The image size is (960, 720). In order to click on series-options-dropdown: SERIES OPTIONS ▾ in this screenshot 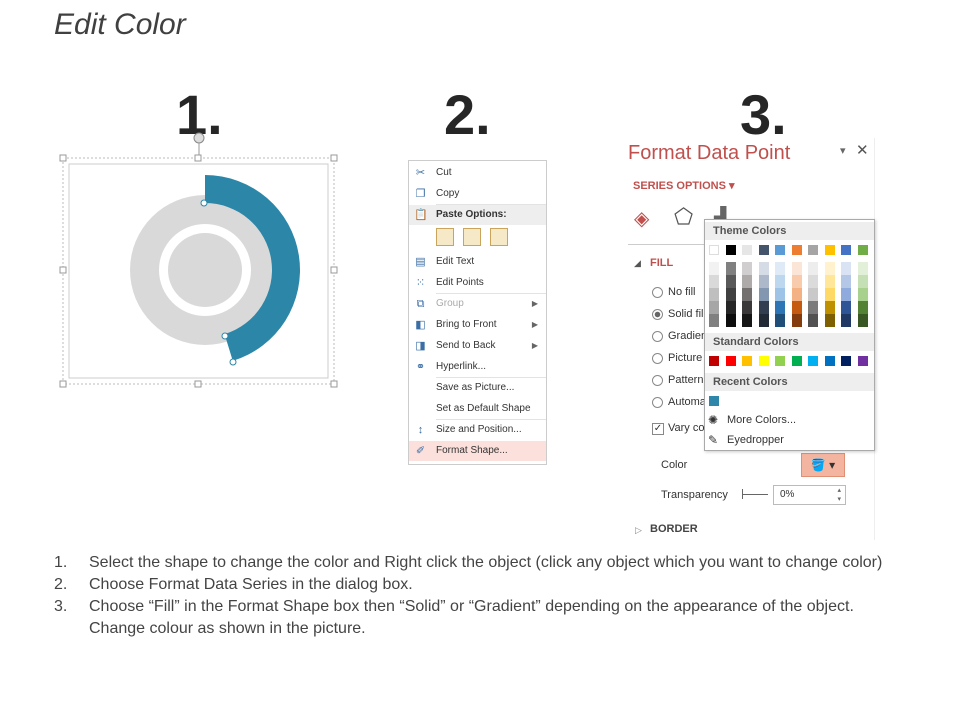, I will do `click(684, 186)`.